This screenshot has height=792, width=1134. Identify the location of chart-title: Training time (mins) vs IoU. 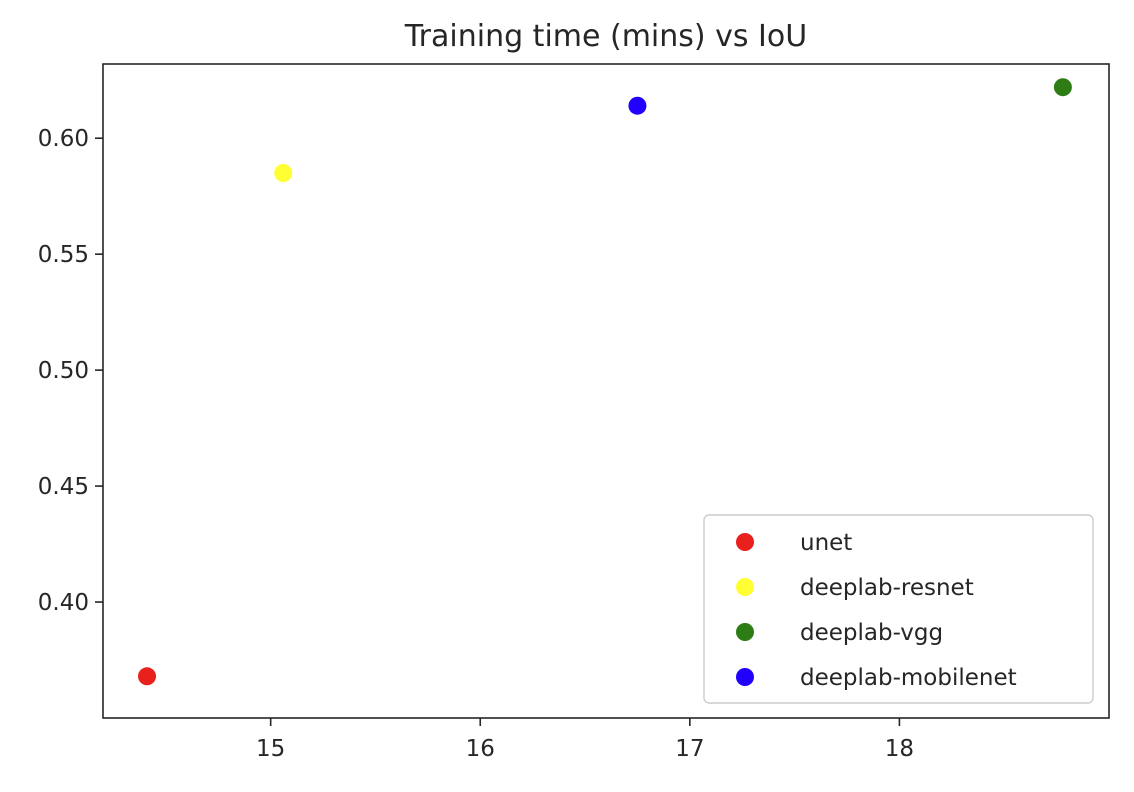
(605, 36).